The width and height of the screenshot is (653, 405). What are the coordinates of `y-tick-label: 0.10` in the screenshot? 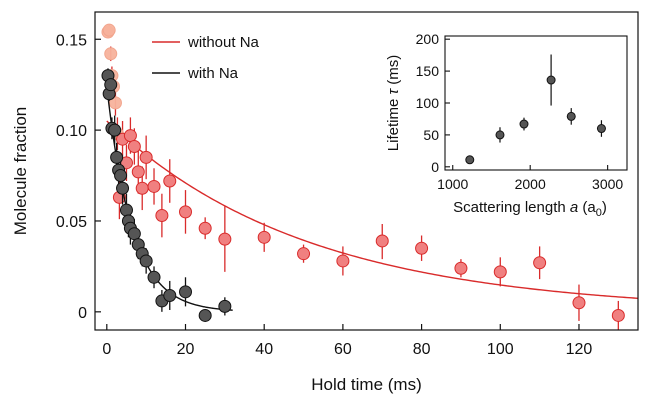 It's located at (71, 131).